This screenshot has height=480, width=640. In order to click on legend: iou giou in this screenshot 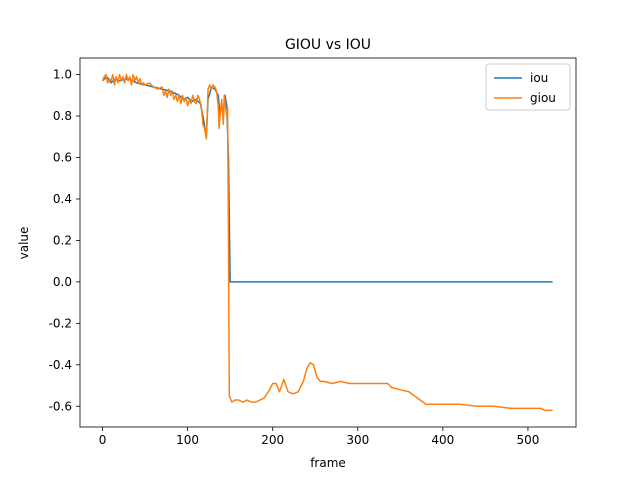, I will do `click(528, 87)`.